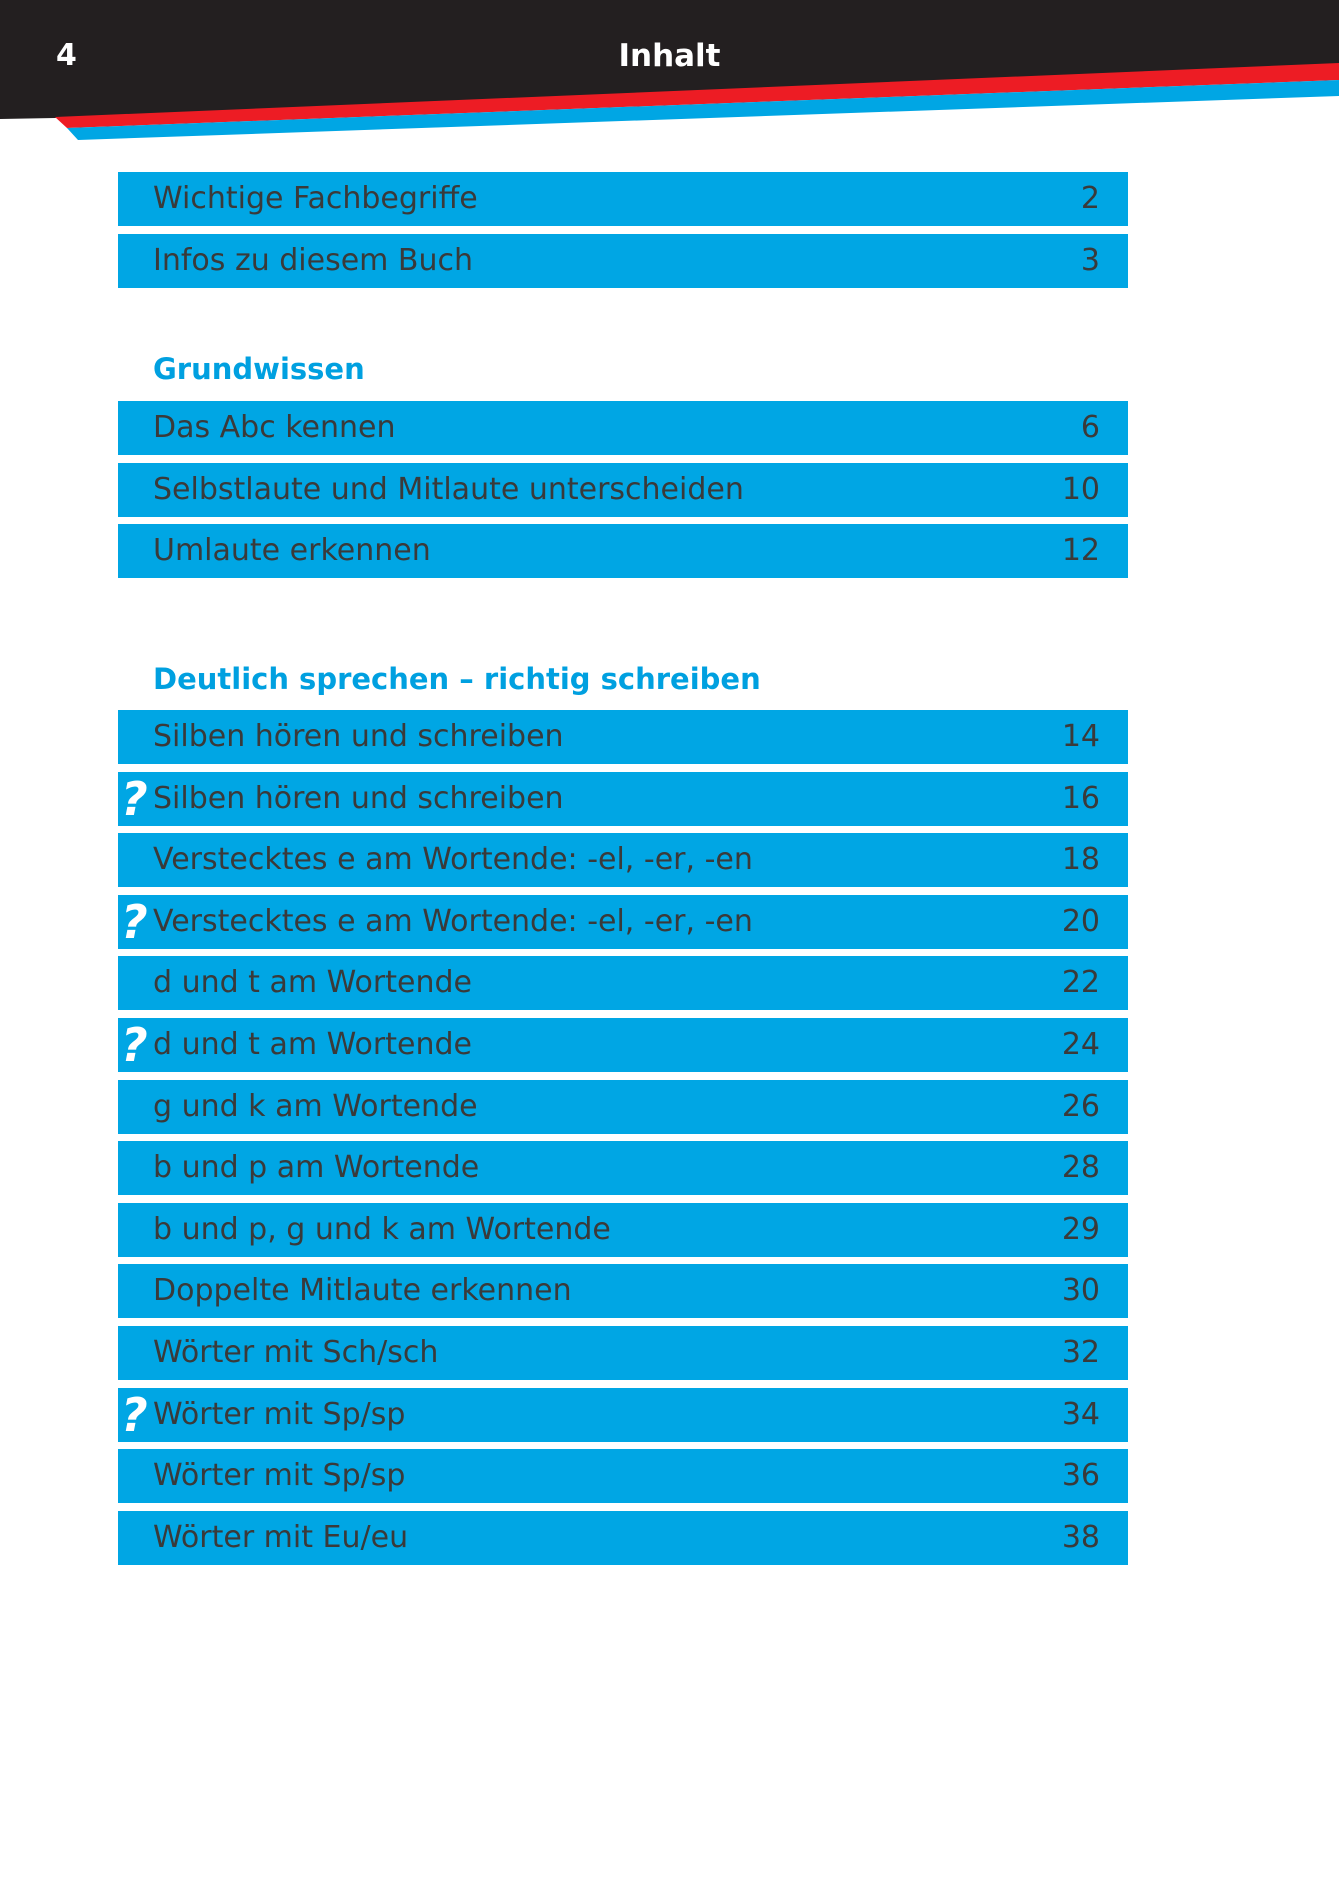 The image size is (1339, 1890). What do you see at coordinates (315, 198) in the screenshot?
I see `toc-entry-label: Wichtige Fachbegriffe` at bounding box center [315, 198].